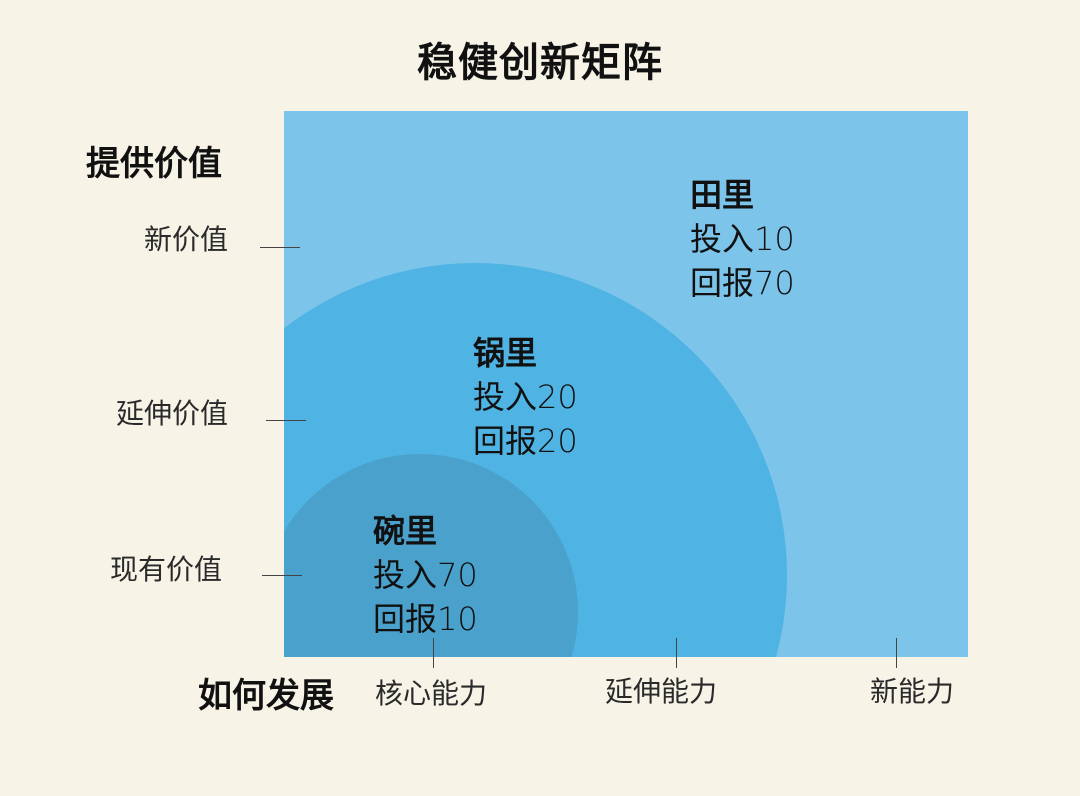 This screenshot has width=1080, height=796. Describe the element at coordinates (742, 283) in the screenshot. I see `zone-return: 回报70` at that location.